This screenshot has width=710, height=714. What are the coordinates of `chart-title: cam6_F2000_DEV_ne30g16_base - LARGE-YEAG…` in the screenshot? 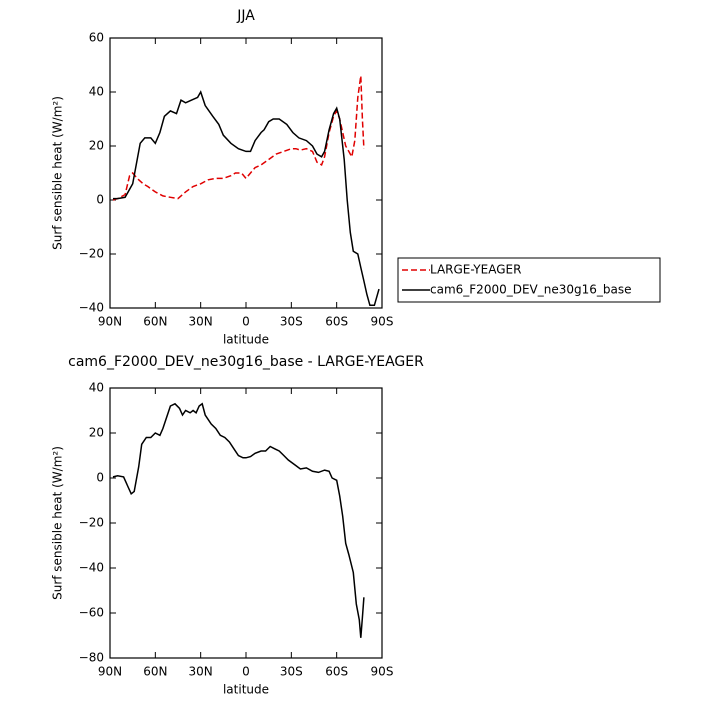 It's located at (246, 362).